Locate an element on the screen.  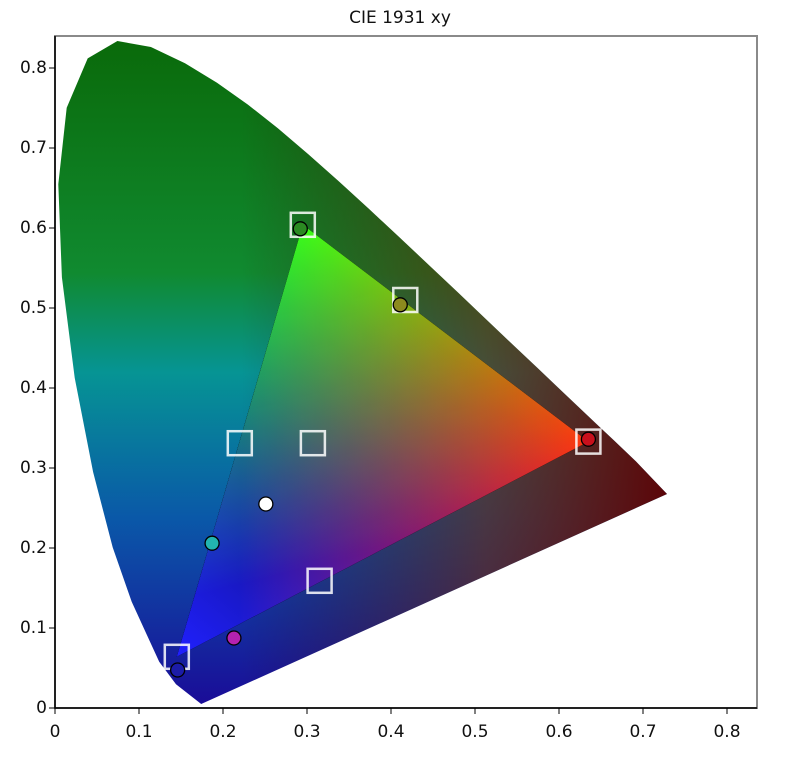
x-tick-label: 0.6 is located at coordinates (558, 732).